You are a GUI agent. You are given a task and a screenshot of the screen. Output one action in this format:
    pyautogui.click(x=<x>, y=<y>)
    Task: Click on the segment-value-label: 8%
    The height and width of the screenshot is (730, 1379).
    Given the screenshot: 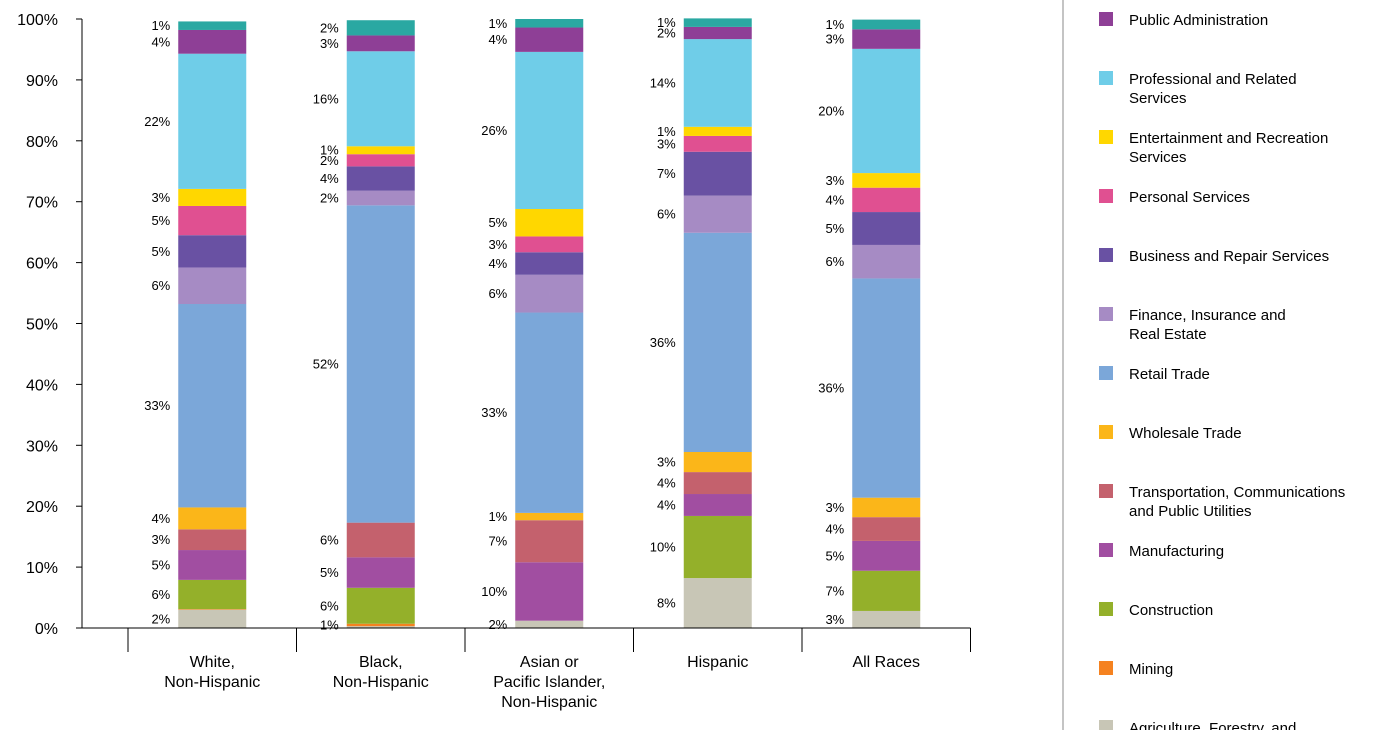 What is the action you would take?
    pyautogui.click(x=666, y=603)
    